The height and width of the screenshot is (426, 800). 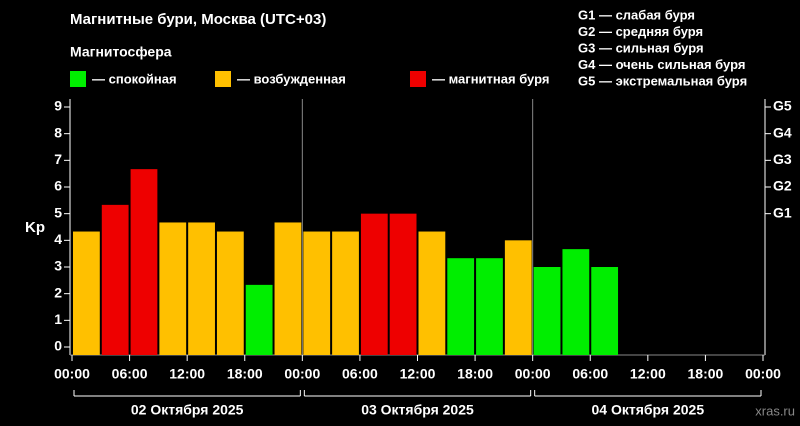 What do you see at coordinates (490, 78) in the screenshot?
I see `legend-label: — магнитная буря` at bounding box center [490, 78].